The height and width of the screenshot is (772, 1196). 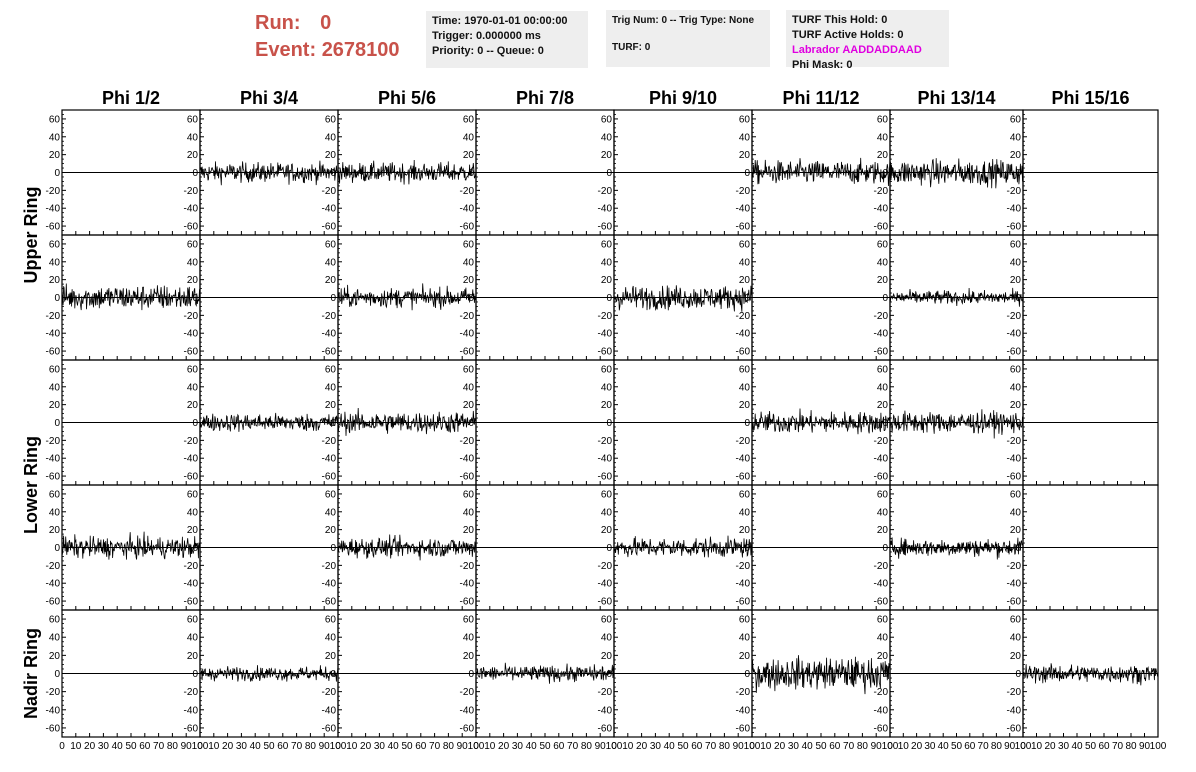 What do you see at coordinates (1090, 674) in the screenshot?
I see `waveform-trace-r5-c8` at bounding box center [1090, 674].